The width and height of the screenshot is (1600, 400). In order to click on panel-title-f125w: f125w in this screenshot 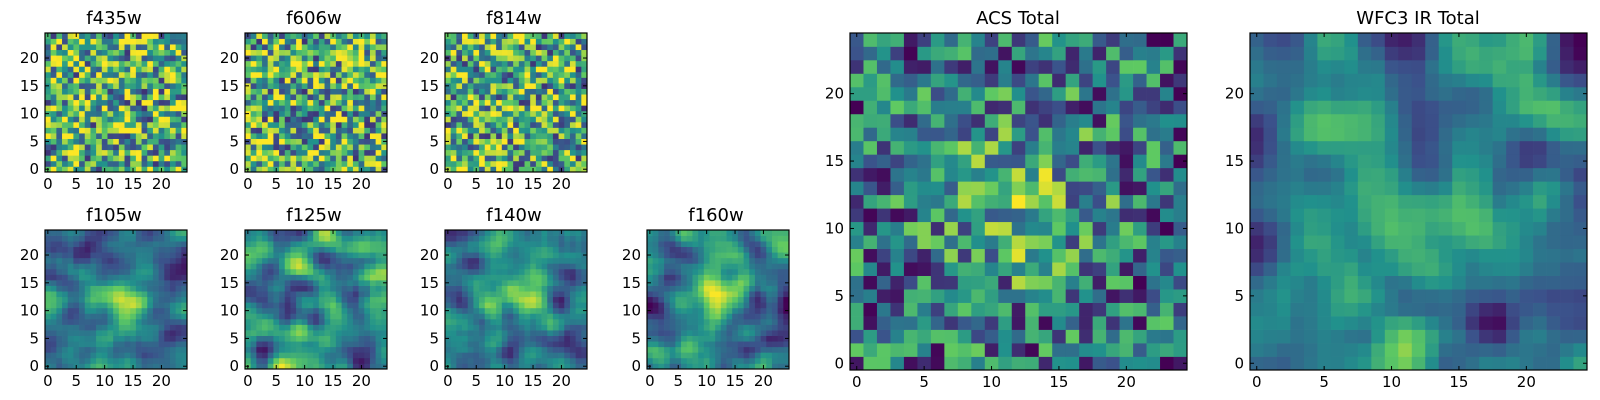, I will do `click(313, 215)`.